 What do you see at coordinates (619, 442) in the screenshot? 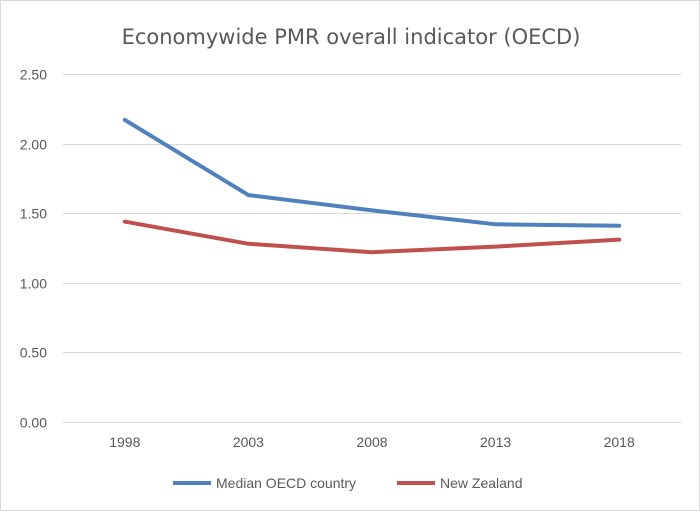
I see `x-tick-label: 2018` at bounding box center [619, 442].